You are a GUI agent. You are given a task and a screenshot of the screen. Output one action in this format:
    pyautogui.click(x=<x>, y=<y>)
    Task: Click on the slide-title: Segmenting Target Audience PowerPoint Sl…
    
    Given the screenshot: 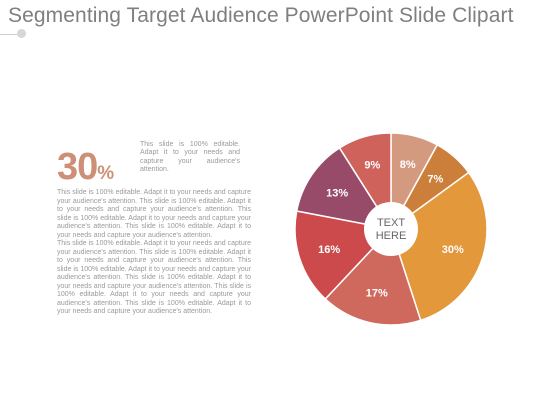 What is the action you would take?
    pyautogui.click(x=261, y=15)
    